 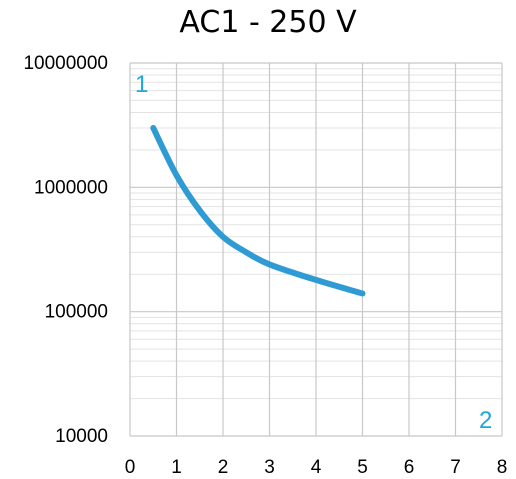 What do you see at coordinates (176, 467) in the screenshot?
I see `x-tick-label: 1` at bounding box center [176, 467].